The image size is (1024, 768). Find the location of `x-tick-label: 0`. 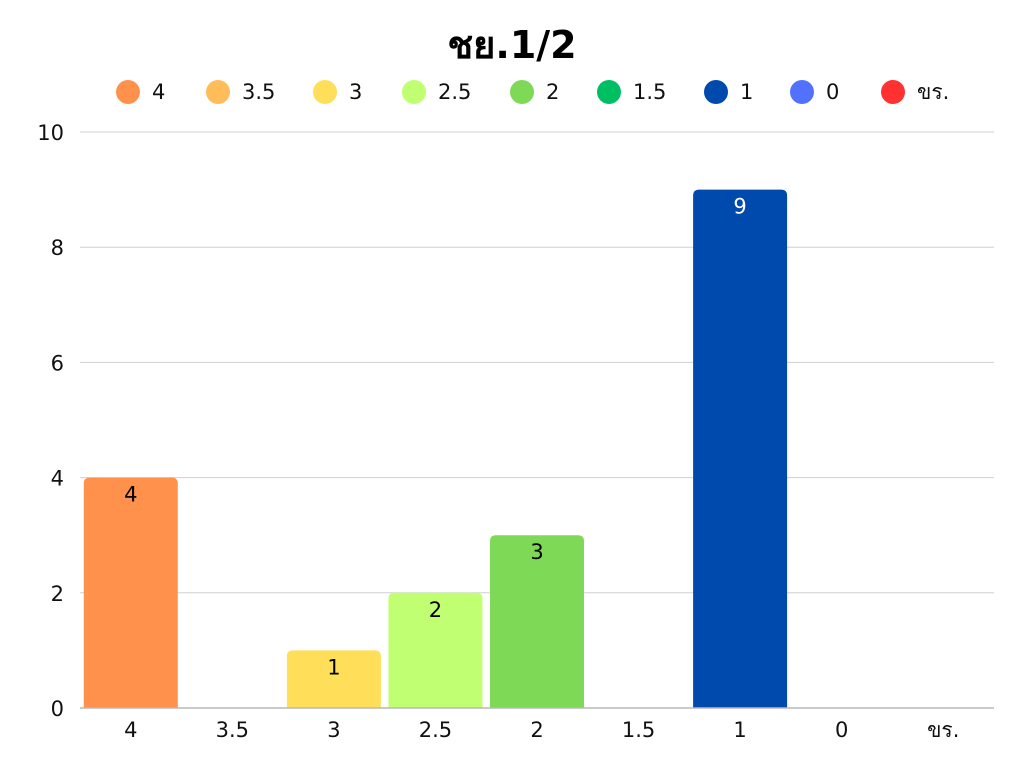

x-tick-label: 0 is located at coordinates (841, 730).